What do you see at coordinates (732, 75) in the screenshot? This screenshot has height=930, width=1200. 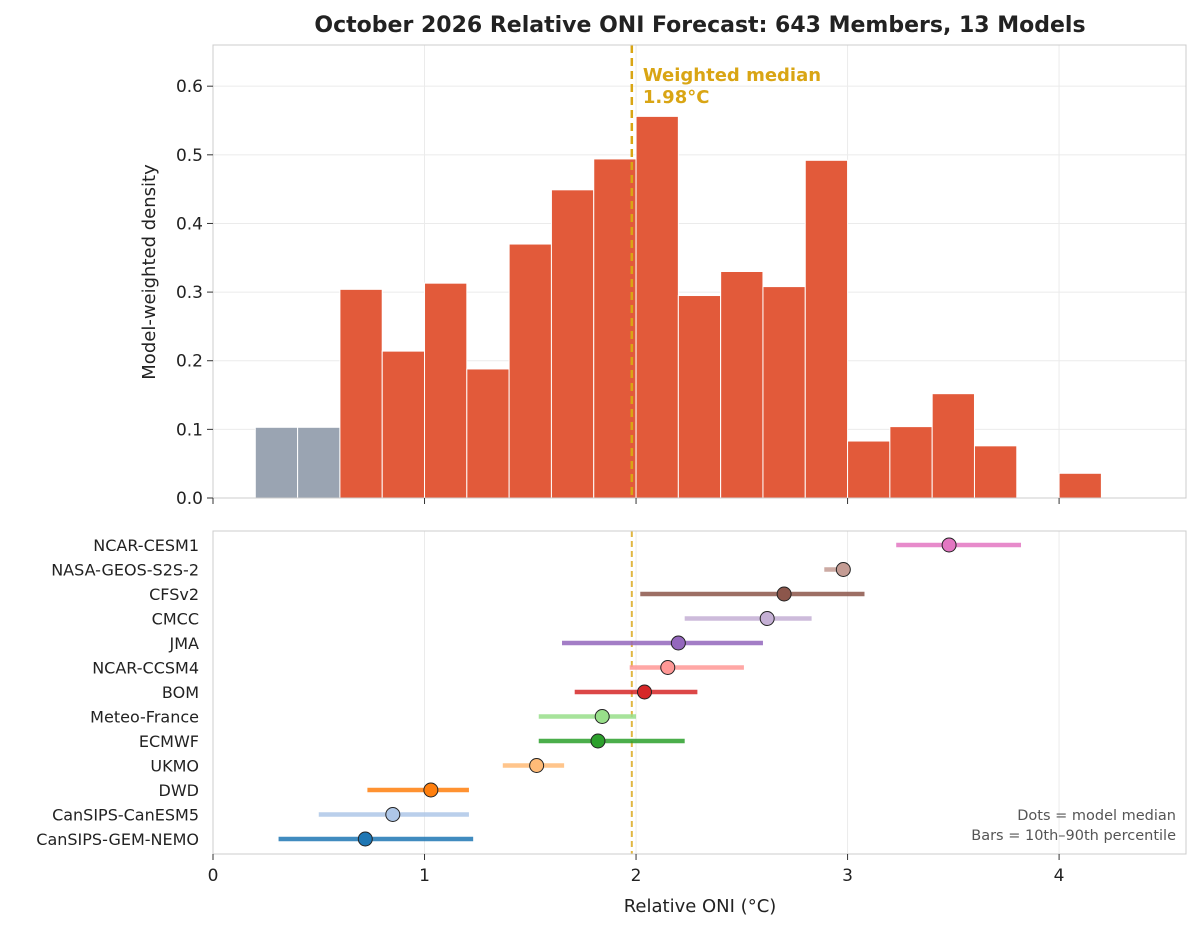 I see `median-annotation-label: Weighted median` at bounding box center [732, 75].